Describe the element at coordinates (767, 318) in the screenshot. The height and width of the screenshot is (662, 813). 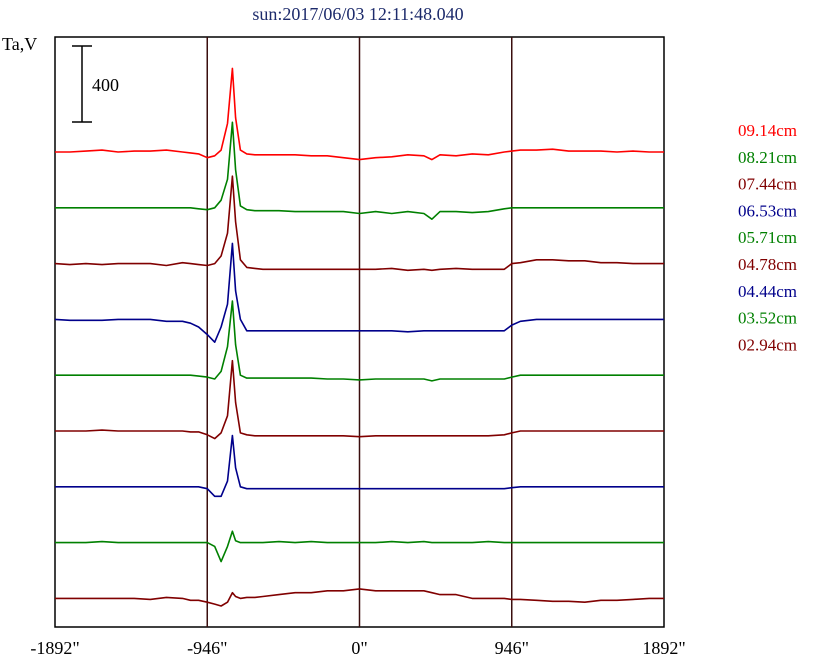
I see `legend-item-7: 03.52cm` at that location.